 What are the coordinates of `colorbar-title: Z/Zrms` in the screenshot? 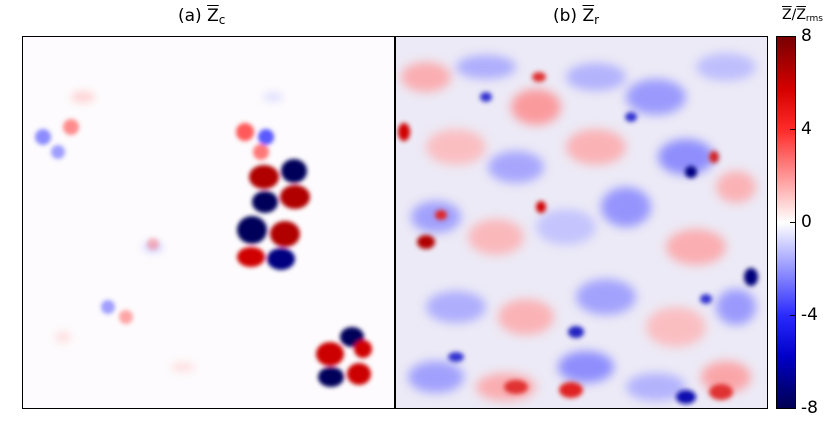 It's located at (802, 15).